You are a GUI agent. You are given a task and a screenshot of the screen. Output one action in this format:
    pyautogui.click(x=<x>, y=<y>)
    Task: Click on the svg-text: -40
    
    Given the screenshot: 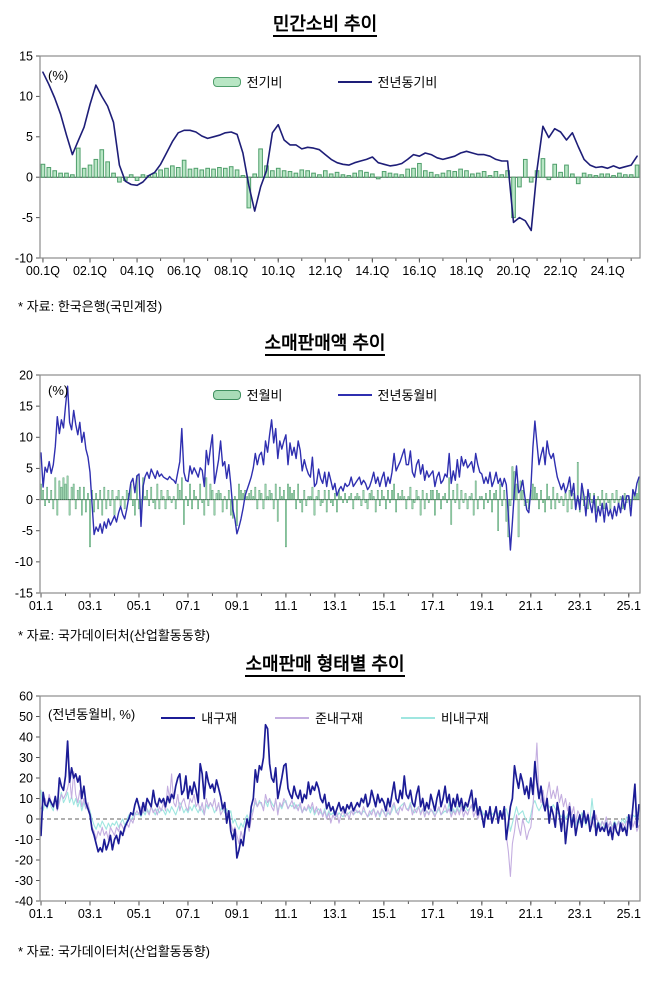 What is the action you would take?
    pyautogui.click(x=24, y=901)
    